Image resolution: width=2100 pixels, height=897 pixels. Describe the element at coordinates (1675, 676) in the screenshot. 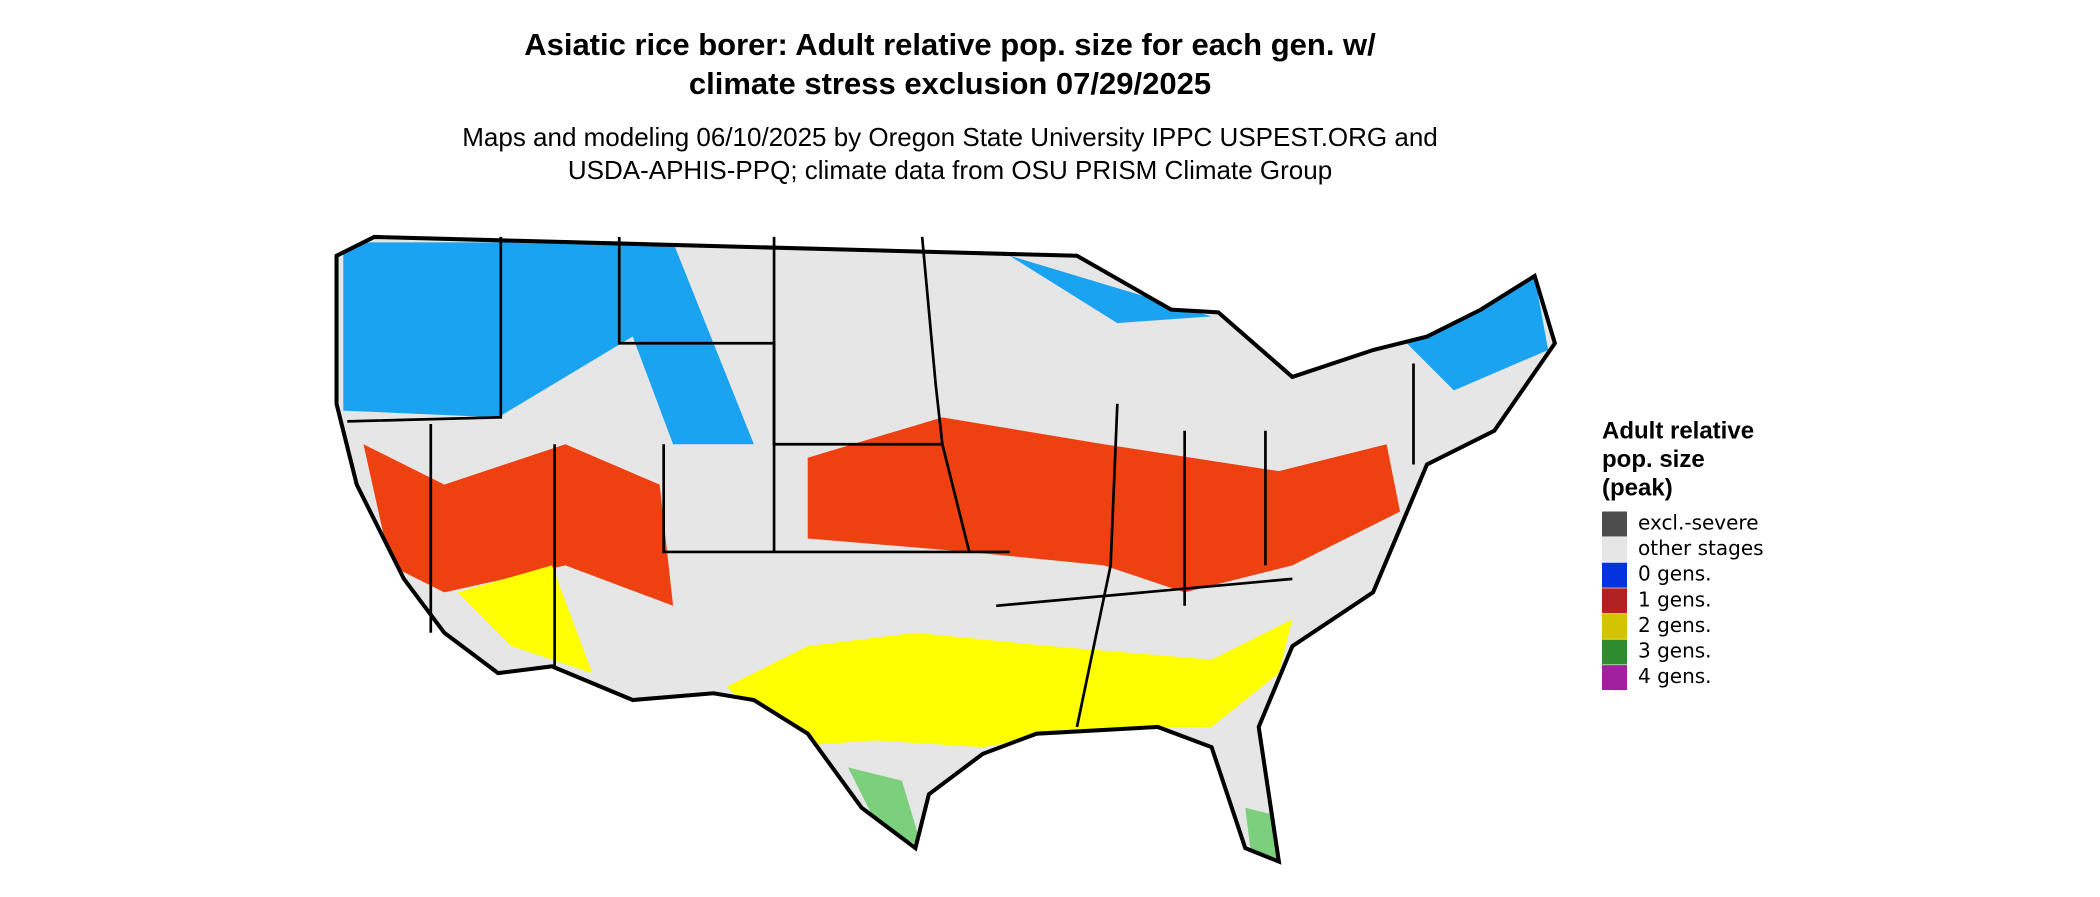

I see `legend-label: 4 gens.` at that location.